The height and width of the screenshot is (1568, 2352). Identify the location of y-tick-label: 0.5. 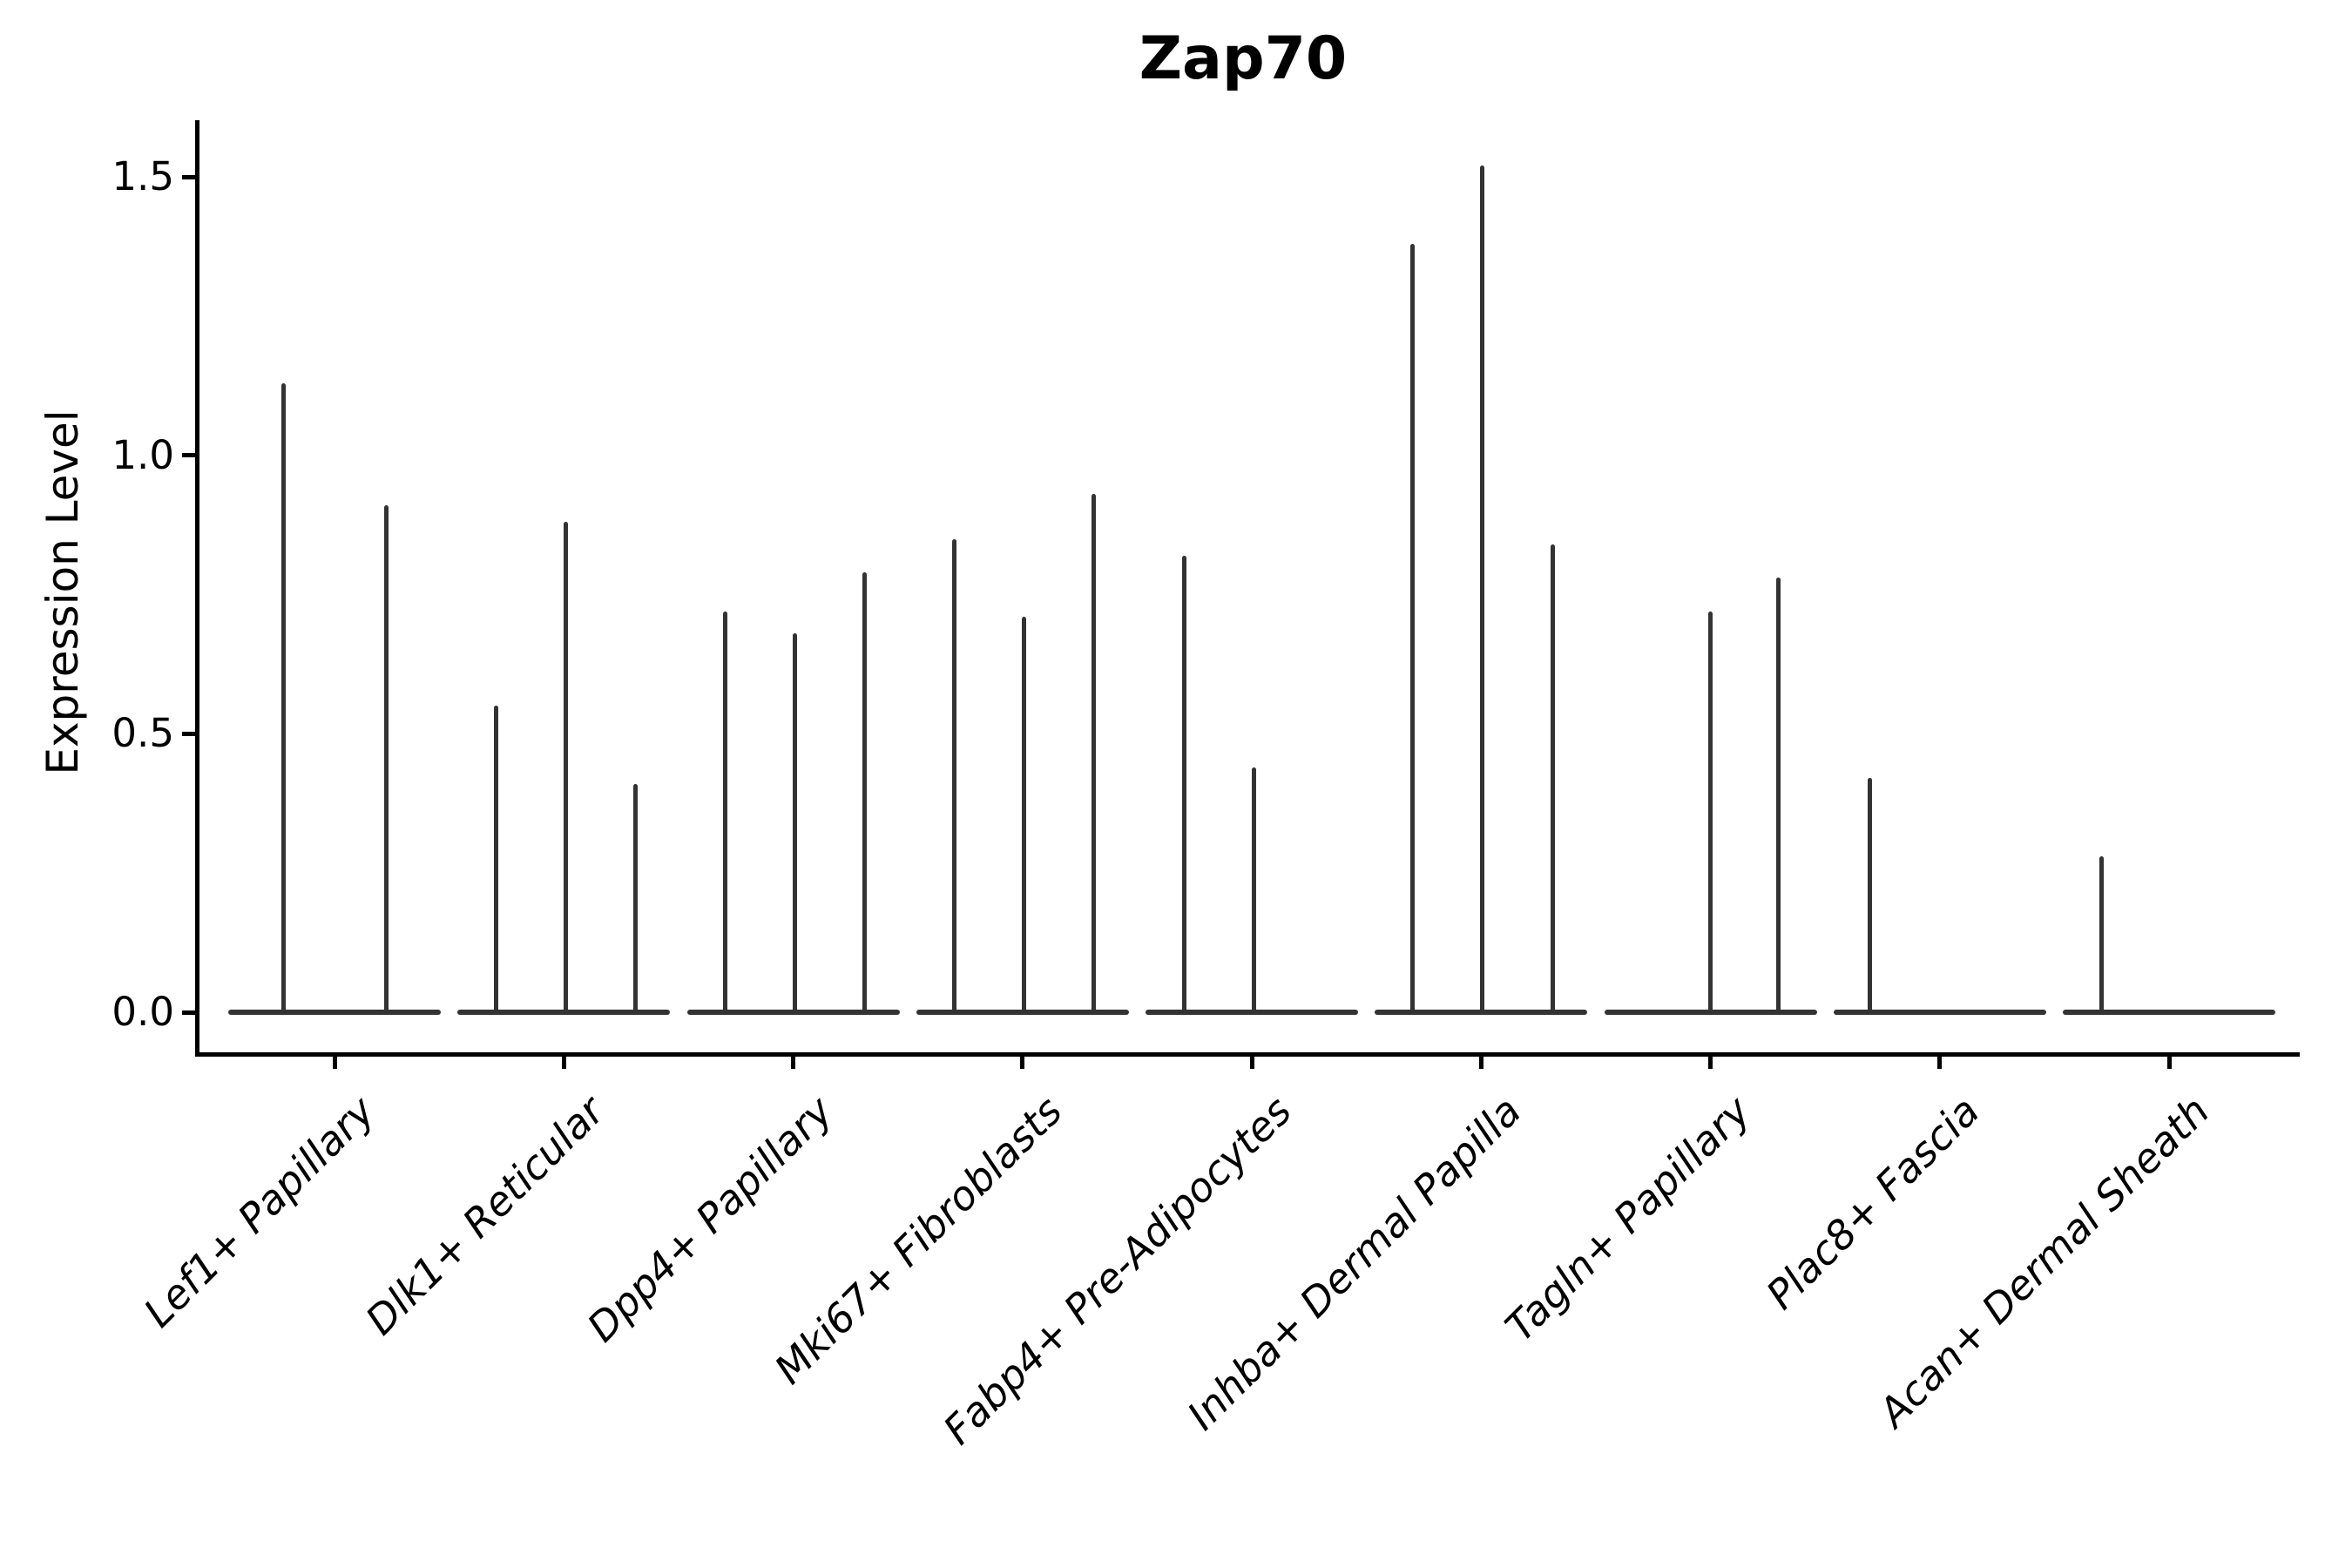
(143, 733).